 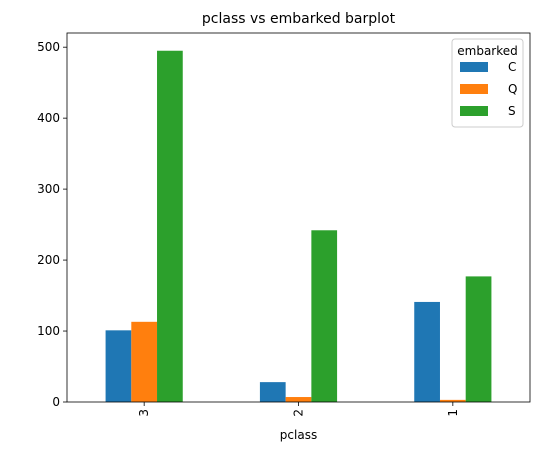 I want to click on legend-label-S: S, so click(x=512, y=111).